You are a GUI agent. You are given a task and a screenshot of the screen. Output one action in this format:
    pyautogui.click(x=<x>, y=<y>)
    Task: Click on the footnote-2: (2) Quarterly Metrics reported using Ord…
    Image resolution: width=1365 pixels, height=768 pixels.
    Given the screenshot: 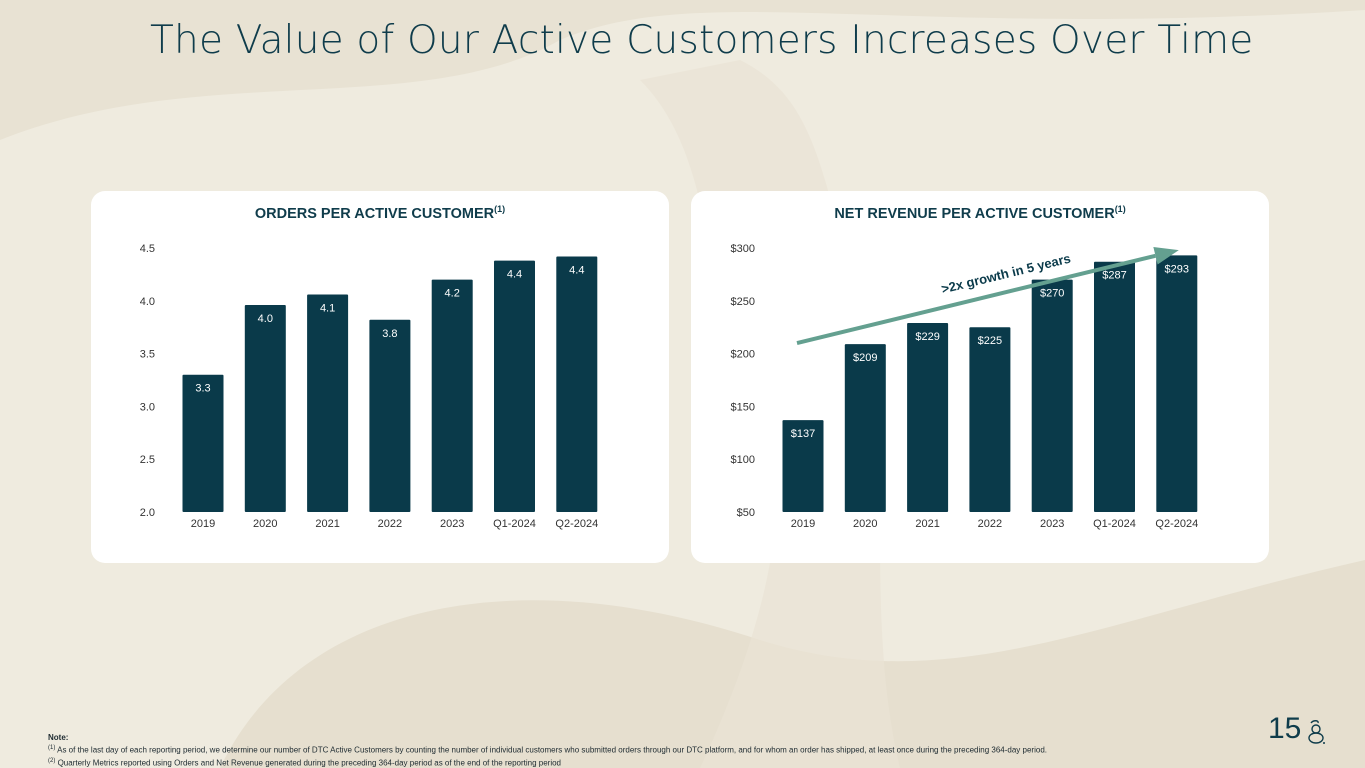 What is the action you would take?
    pyautogui.click(x=304, y=762)
    